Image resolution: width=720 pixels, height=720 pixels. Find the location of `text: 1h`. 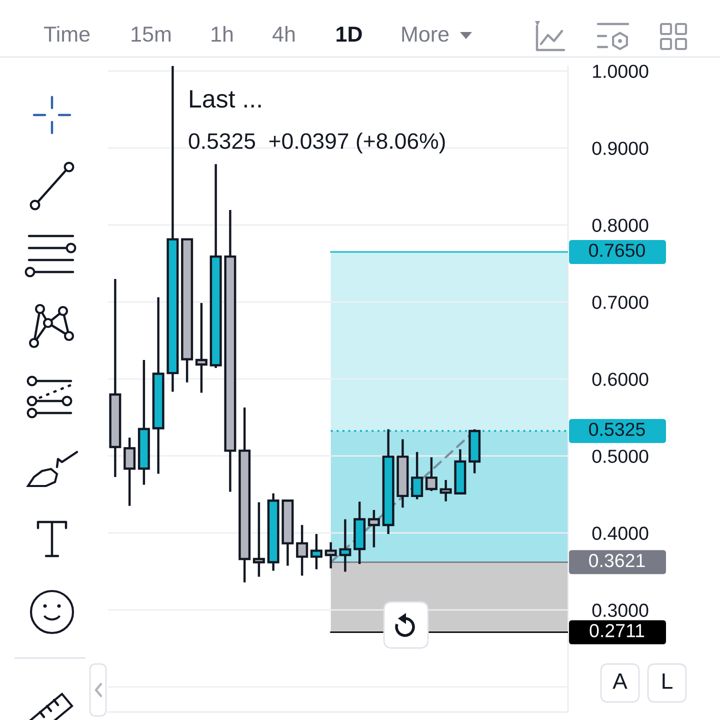

text: 1h is located at coordinates (222, 34).